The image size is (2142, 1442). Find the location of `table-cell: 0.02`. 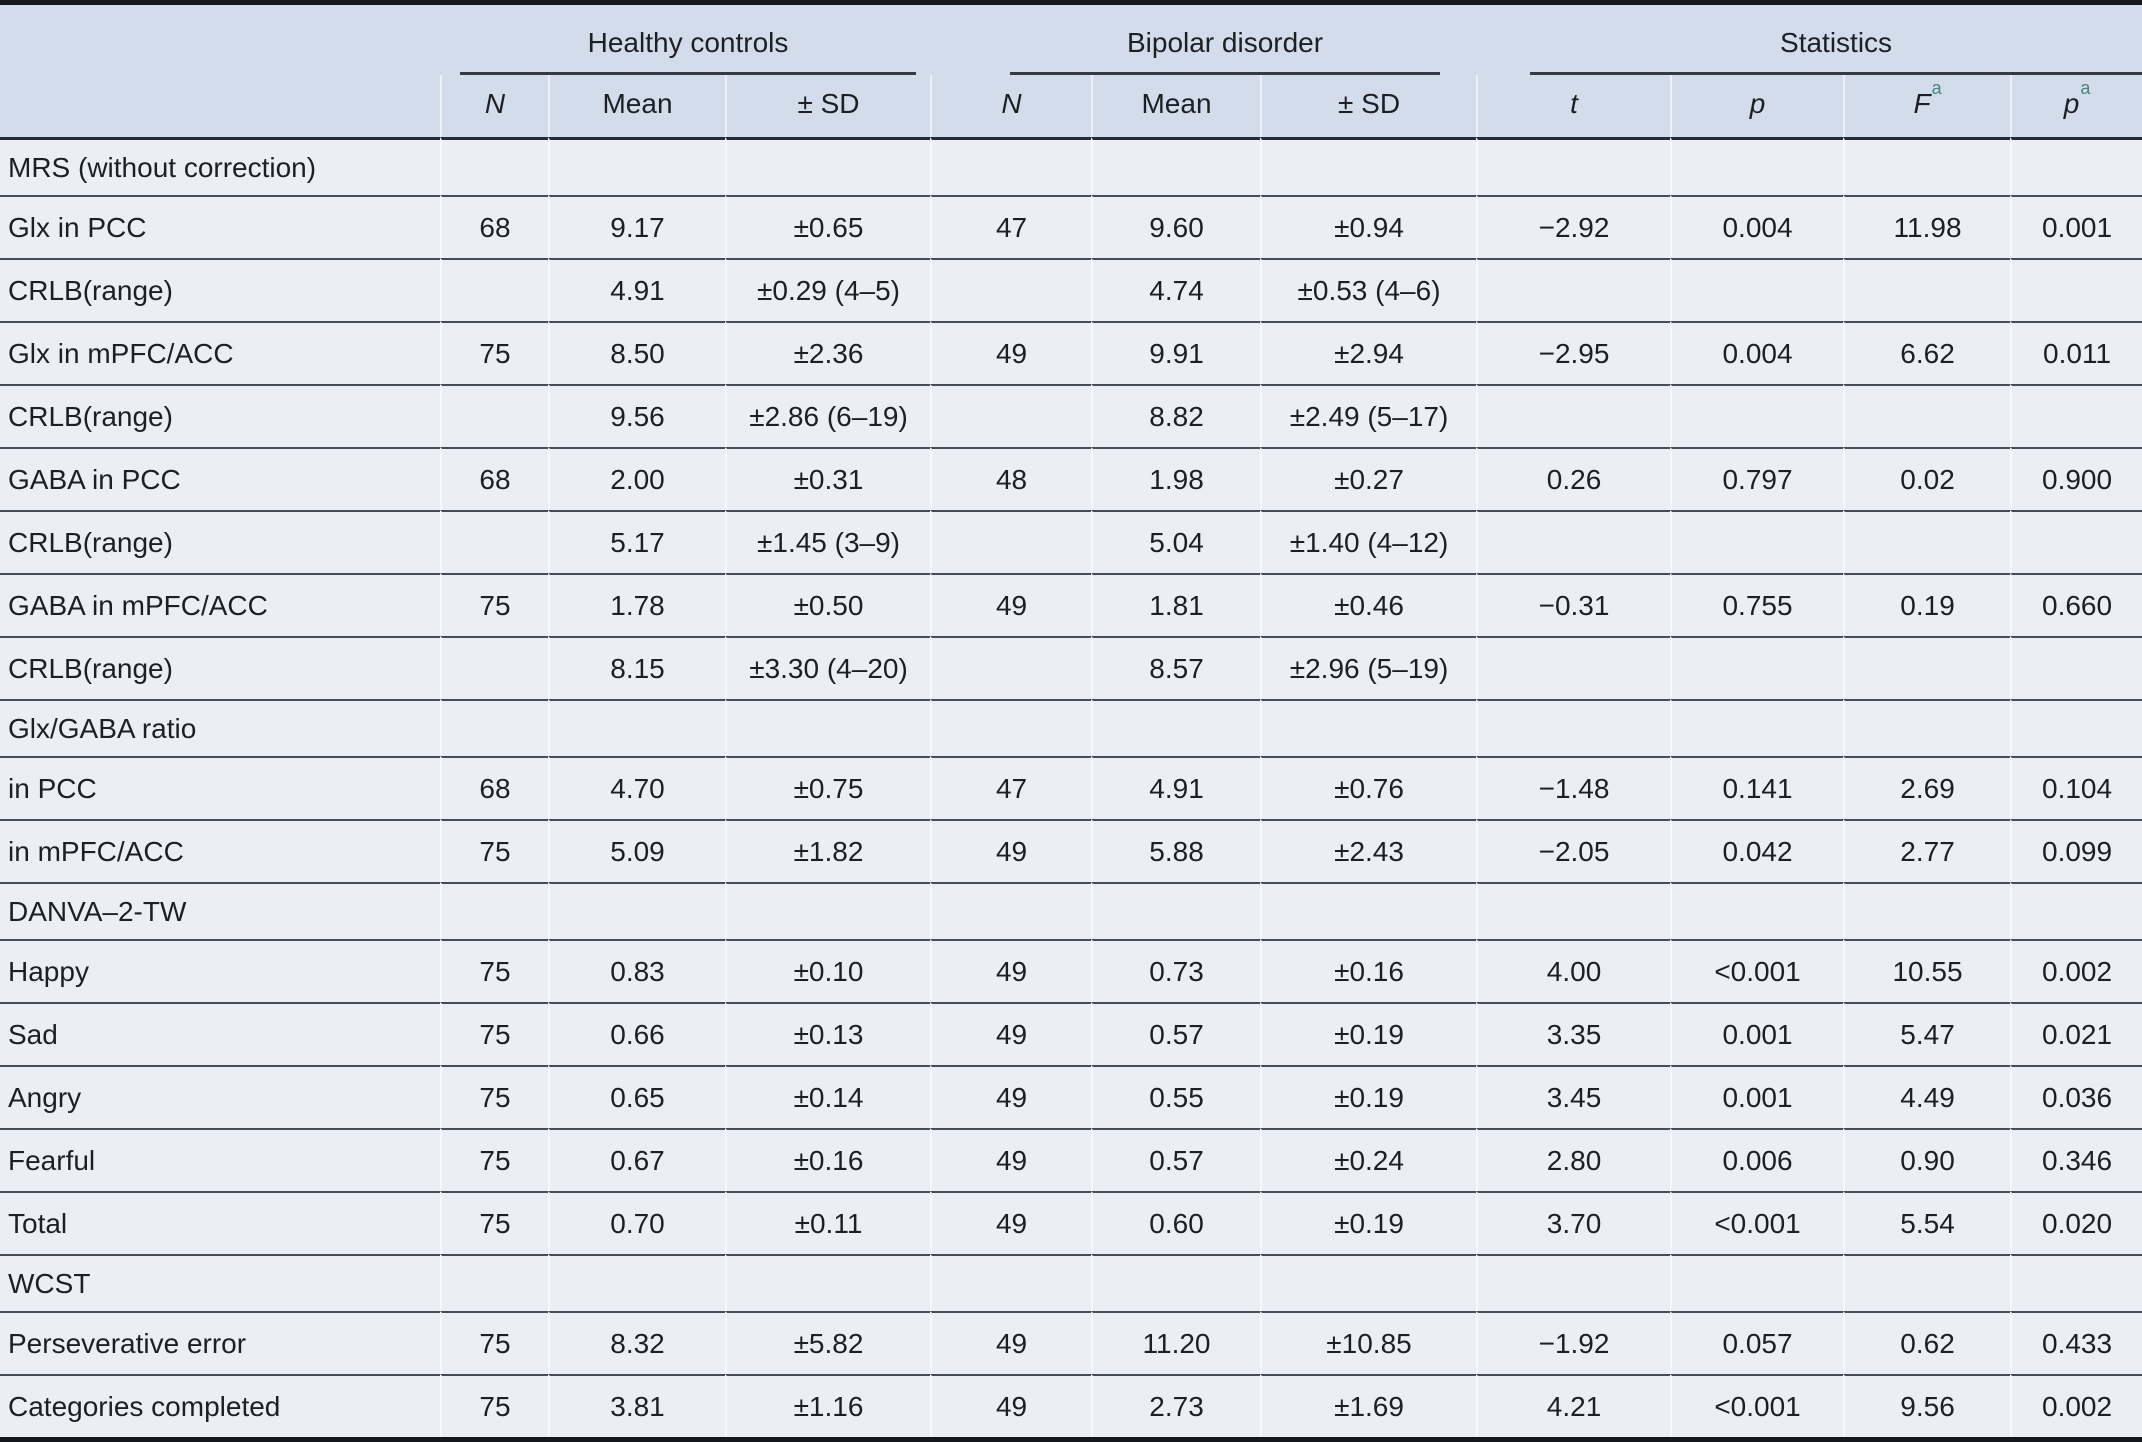

table-cell: 0.02 is located at coordinates (1927, 478).